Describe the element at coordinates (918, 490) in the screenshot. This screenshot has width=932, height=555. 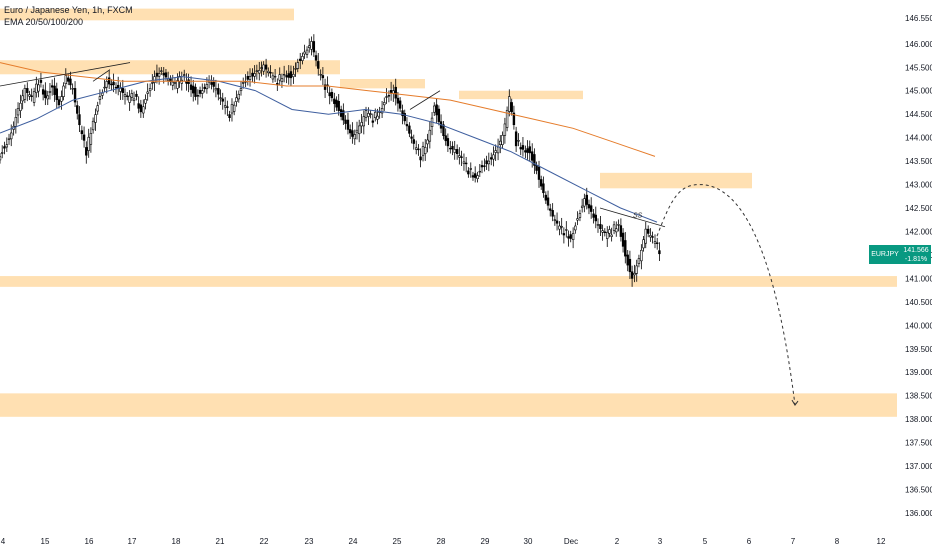
I see `price-tick-label: 136.500` at that location.